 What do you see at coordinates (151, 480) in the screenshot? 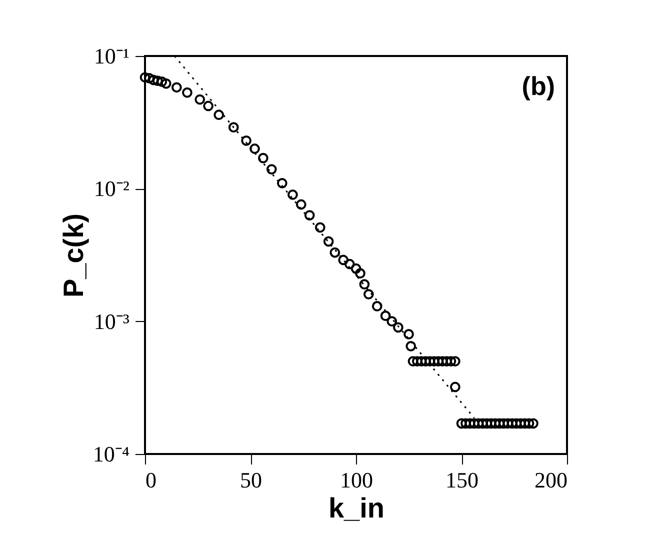
I see `x-tick-label: 0` at bounding box center [151, 480].